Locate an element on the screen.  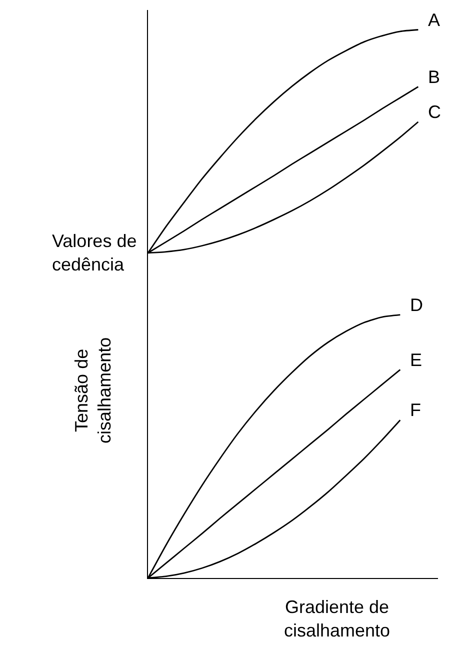
series-label: D is located at coordinates (416, 305).